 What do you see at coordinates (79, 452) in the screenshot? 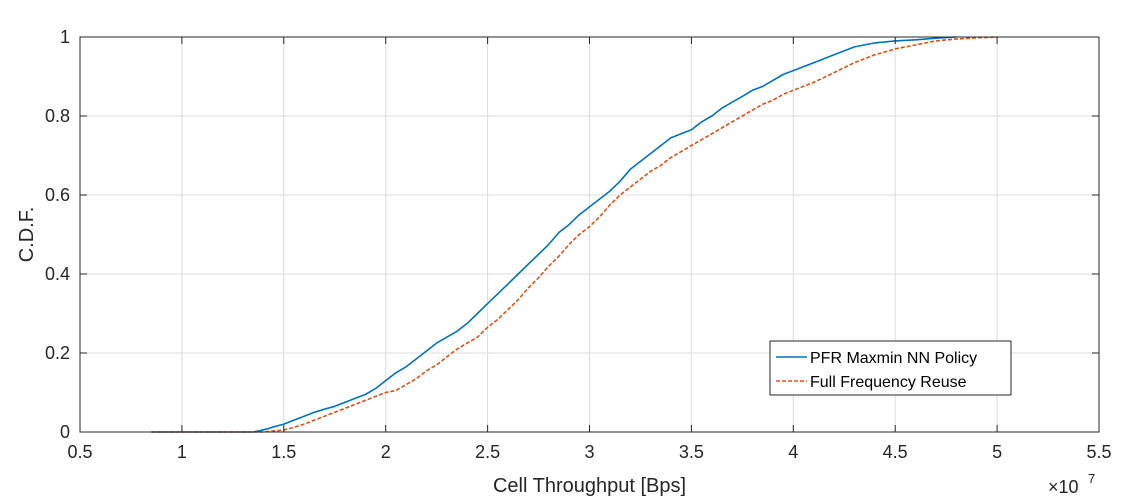
I see `x-tick-label: 0.5` at bounding box center [79, 452].